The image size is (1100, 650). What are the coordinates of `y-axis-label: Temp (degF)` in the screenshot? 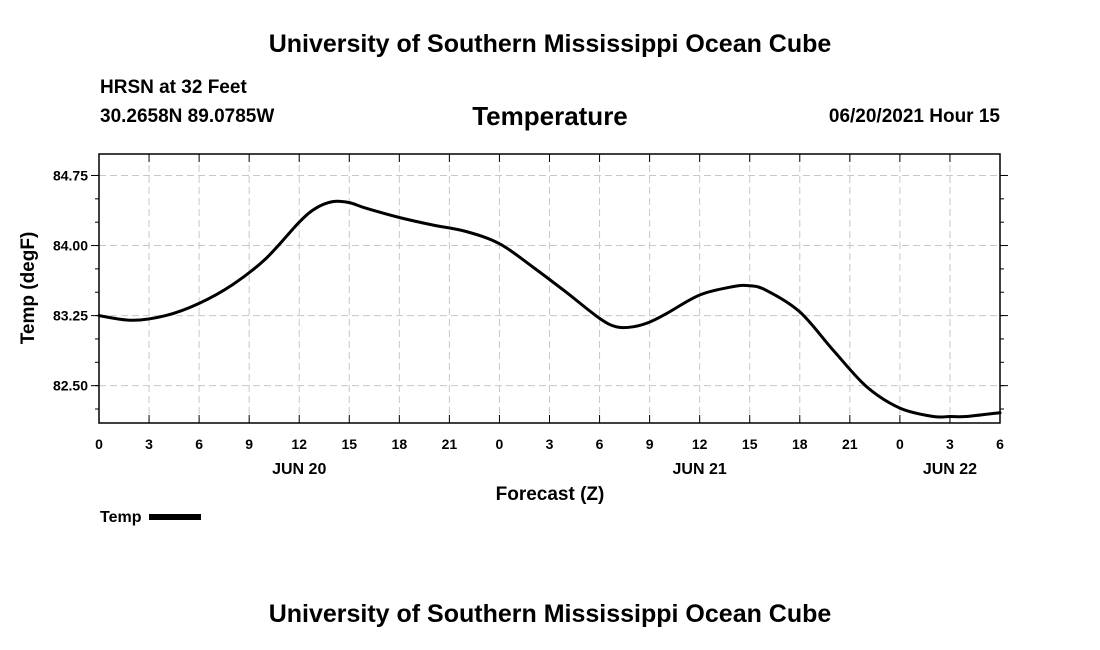 It's located at (28, 288).